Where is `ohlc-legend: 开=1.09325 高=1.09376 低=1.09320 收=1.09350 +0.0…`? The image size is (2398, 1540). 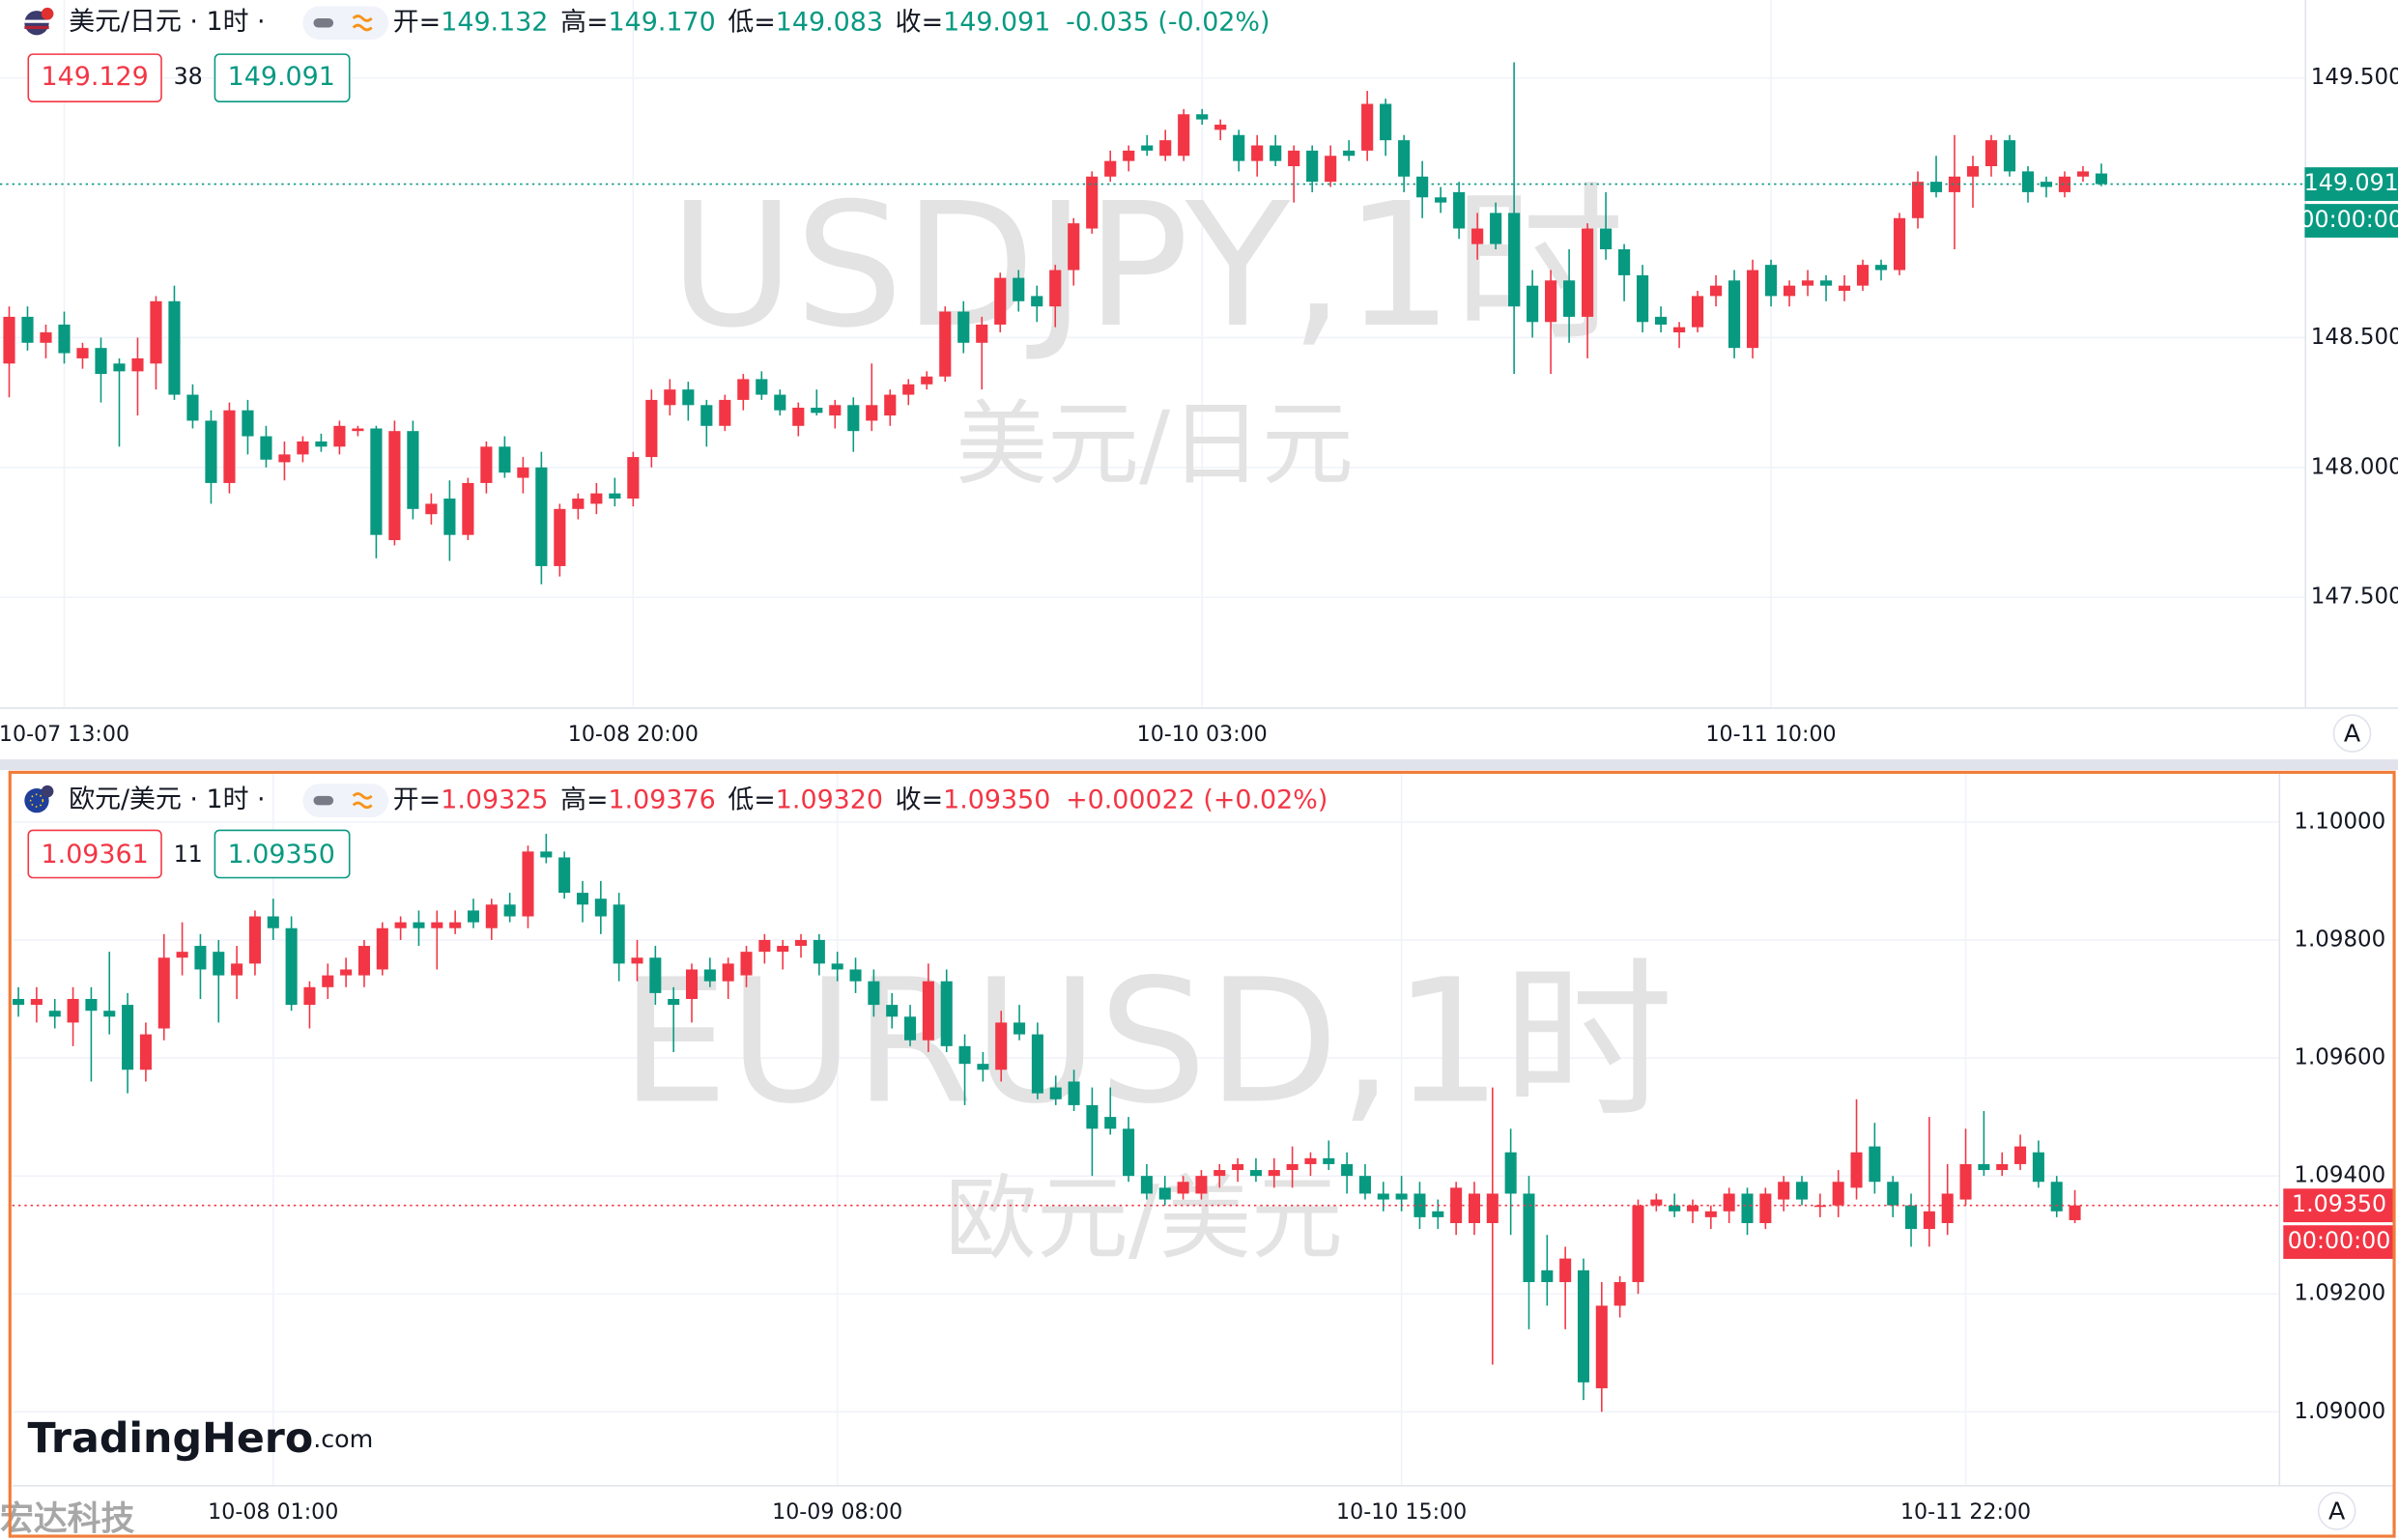 ohlc-legend: 开=1.09325 高=1.09376 低=1.09320 收=1.09350 +0.0… is located at coordinates (860, 799).